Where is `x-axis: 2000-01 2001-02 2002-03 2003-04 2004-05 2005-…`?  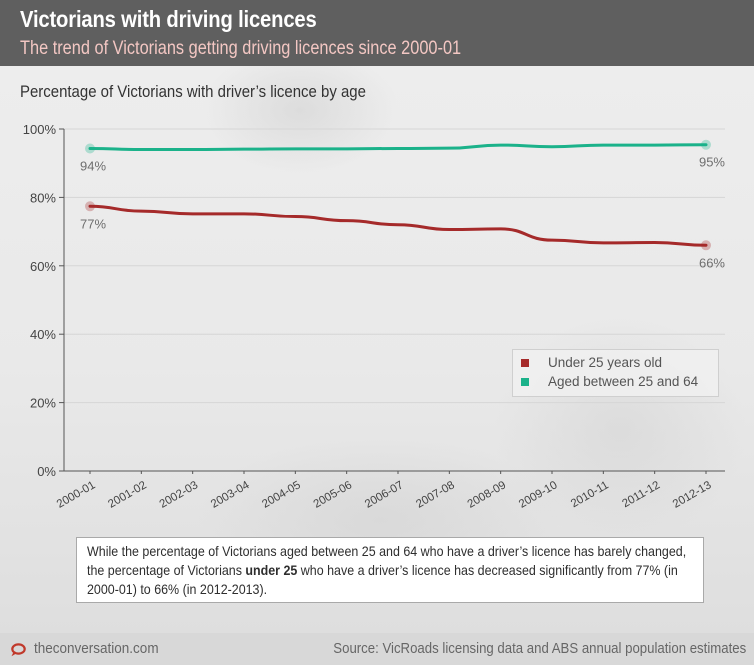 x-axis: 2000-01 2001-02 2002-03 2003-04 2004-05 2005-… is located at coordinates (390, 490).